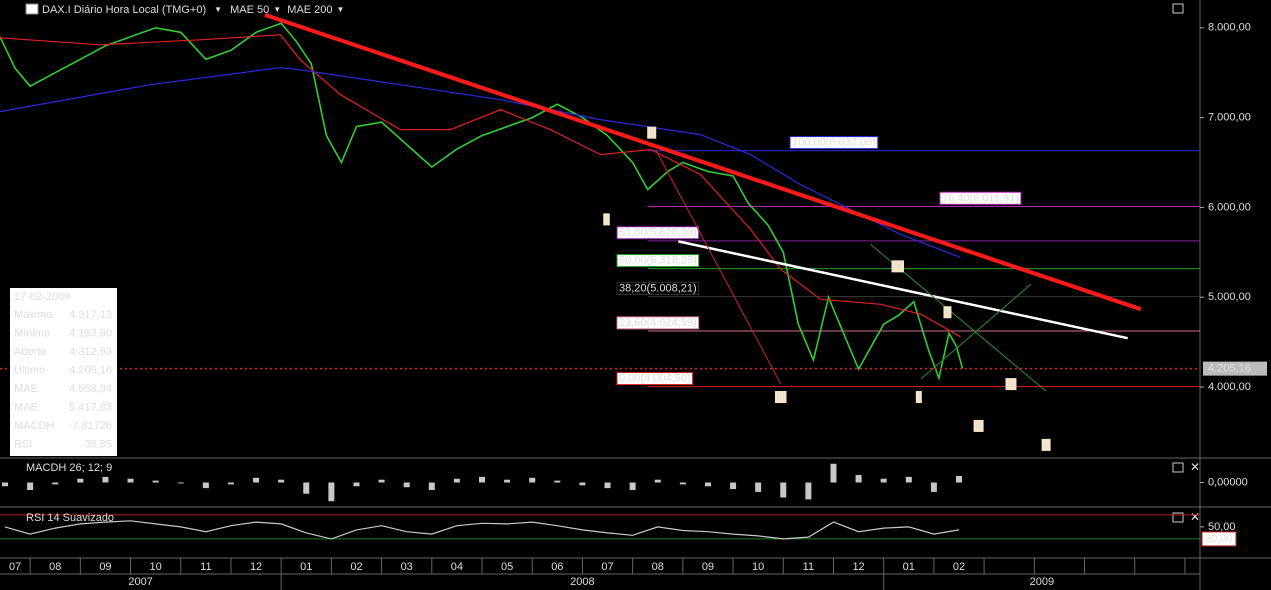  What do you see at coordinates (758, 567) in the screenshot?
I see `x-tick-label: 10` at bounding box center [758, 567].